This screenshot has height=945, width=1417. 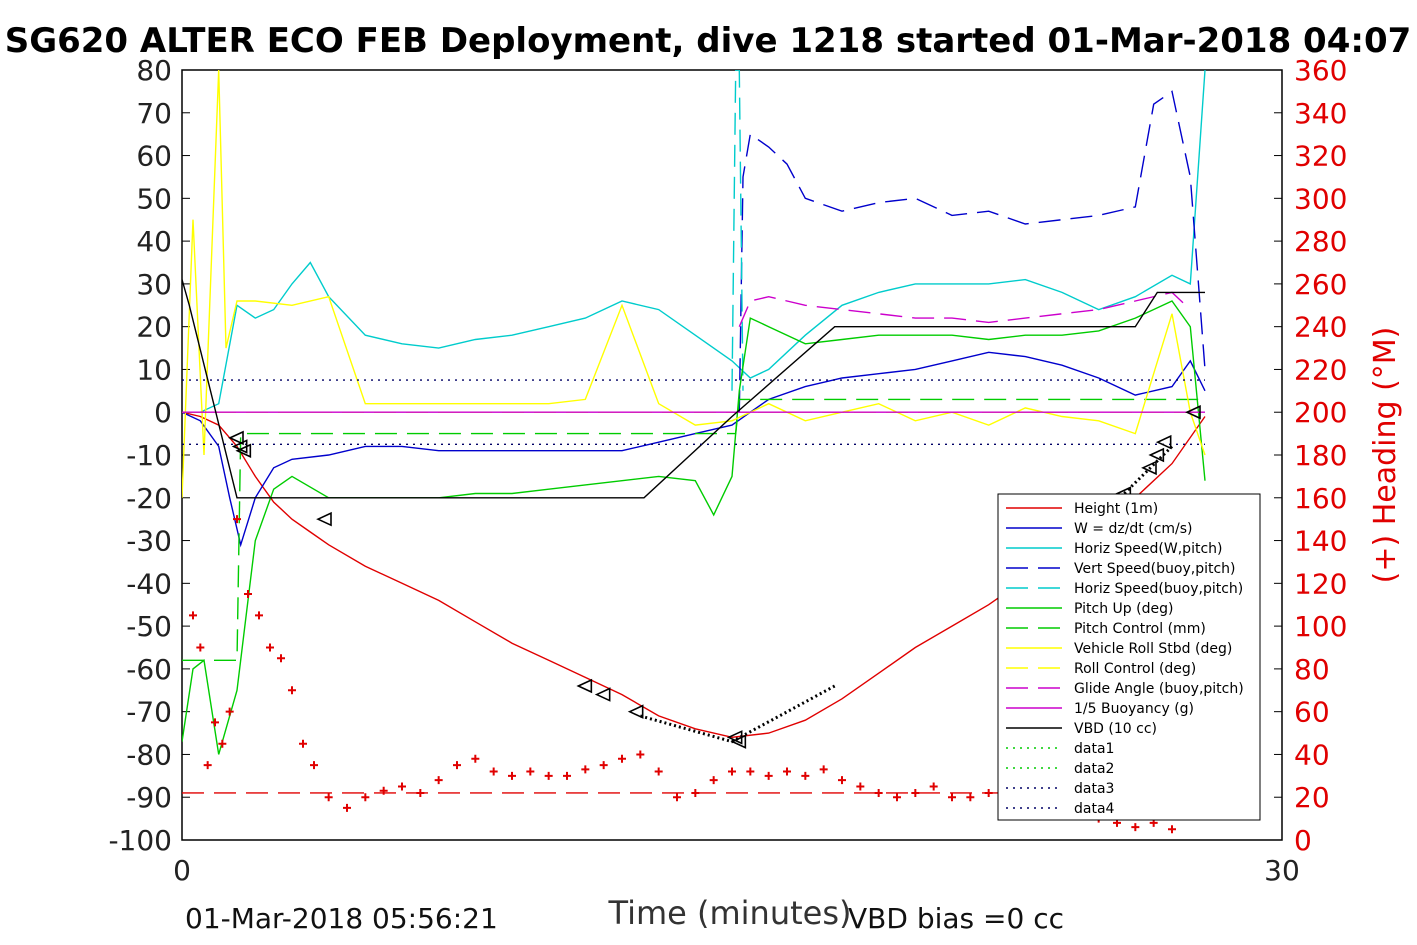 What do you see at coordinates (1312, 669) in the screenshot?
I see `y-right-tick-label: 80` at bounding box center [1312, 669].